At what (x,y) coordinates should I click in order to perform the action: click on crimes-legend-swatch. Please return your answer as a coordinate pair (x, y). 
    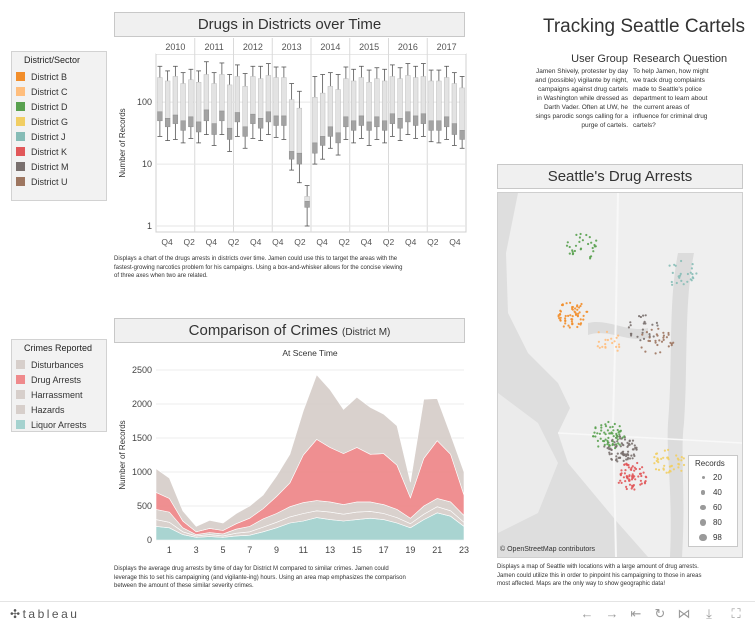
    Looking at the image, I should click on (20, 379).